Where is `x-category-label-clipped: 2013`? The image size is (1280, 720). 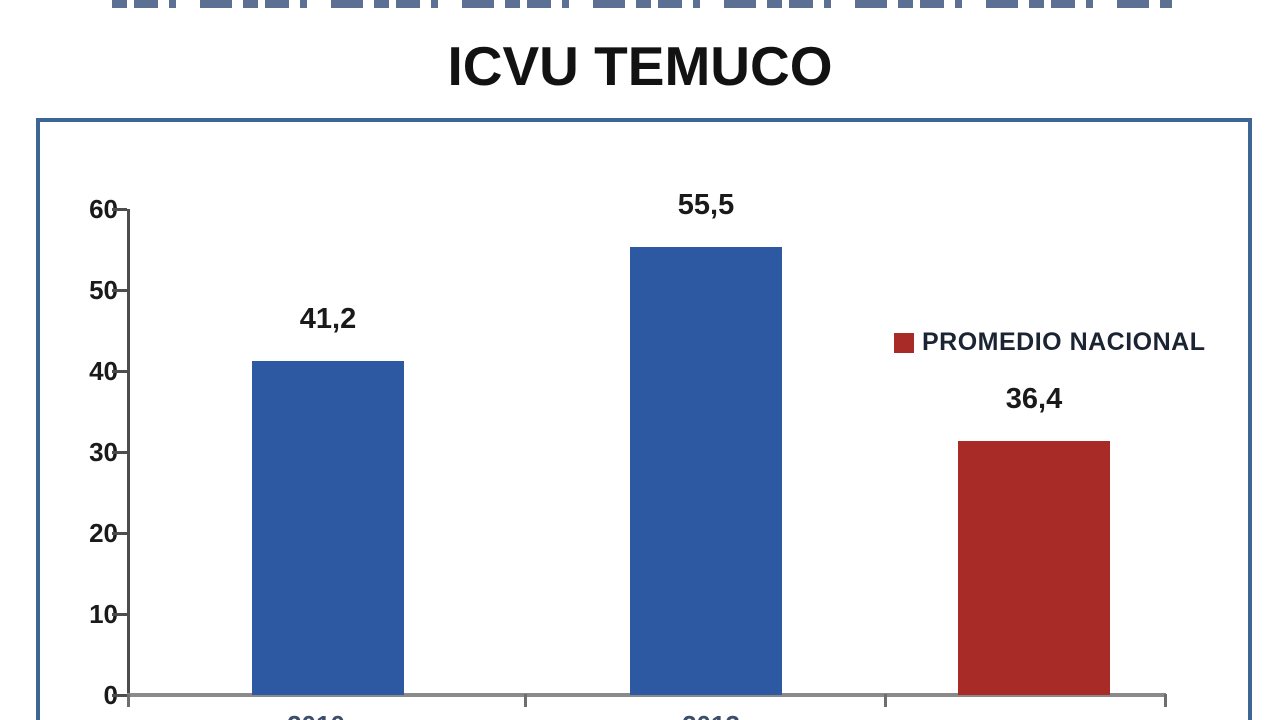 x-category-label-clipped: 2013 is located at coordinates (711, 715).